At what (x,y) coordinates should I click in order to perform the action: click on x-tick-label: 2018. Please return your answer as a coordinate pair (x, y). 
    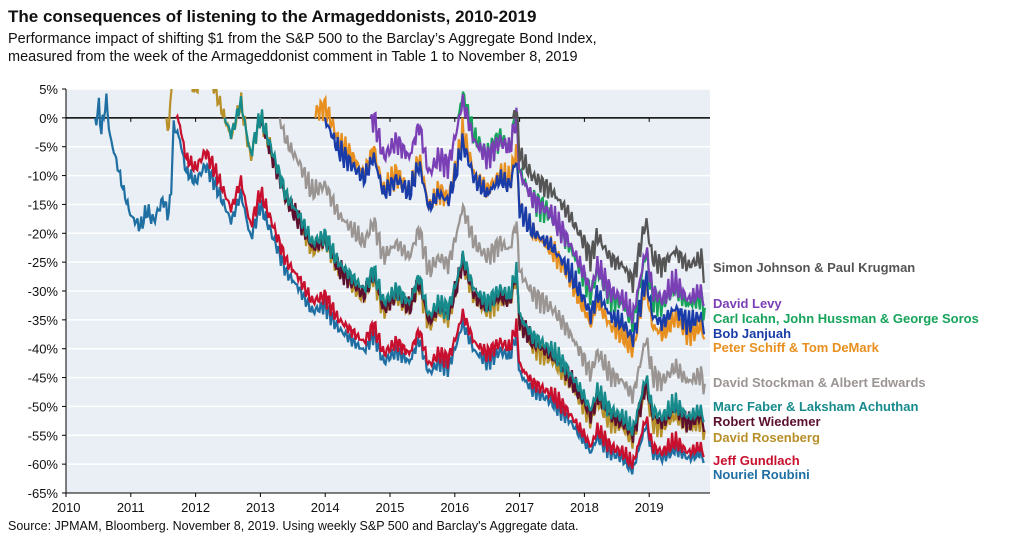
    Looking at the image, I should click on (584, 507).